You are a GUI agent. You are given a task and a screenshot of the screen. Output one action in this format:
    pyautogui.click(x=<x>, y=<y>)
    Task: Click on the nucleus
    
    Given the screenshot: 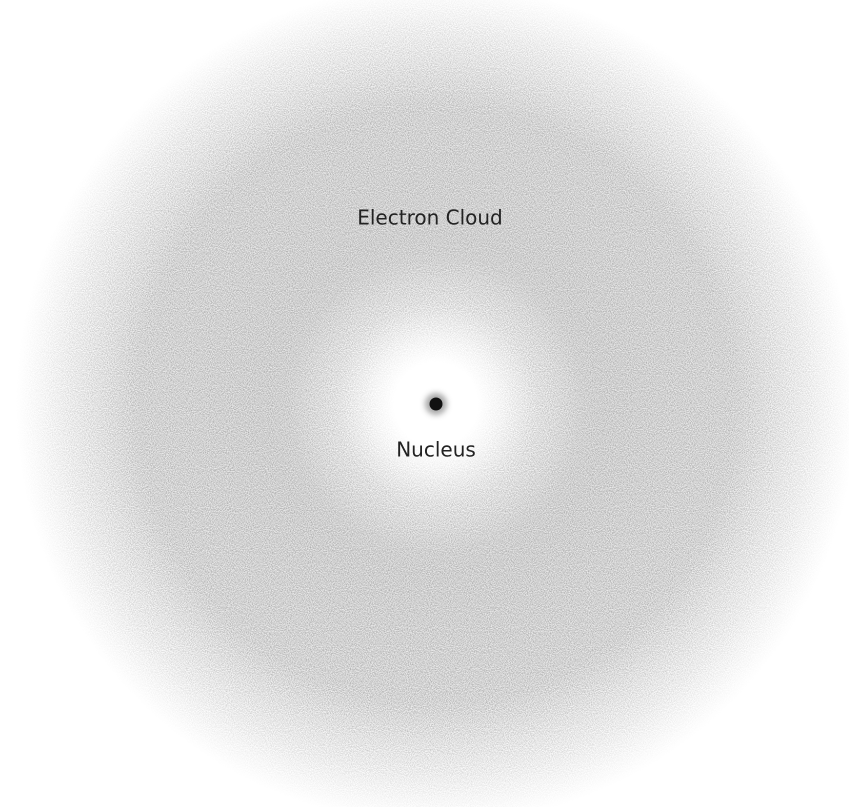 What is the action you would take?
    pyautogui.click(x=436, y=404)
    